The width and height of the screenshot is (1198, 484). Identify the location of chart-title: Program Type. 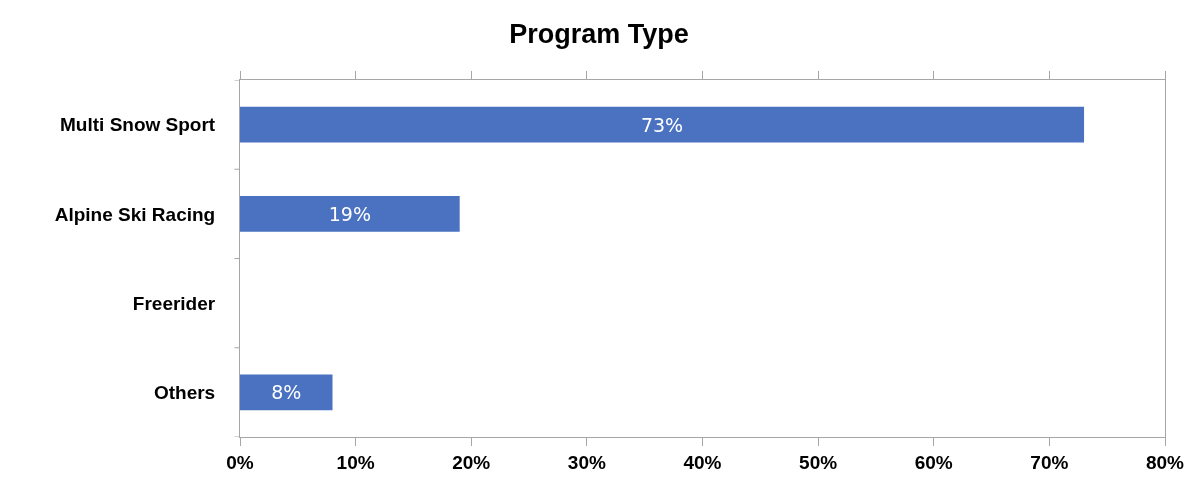
(599, 34).